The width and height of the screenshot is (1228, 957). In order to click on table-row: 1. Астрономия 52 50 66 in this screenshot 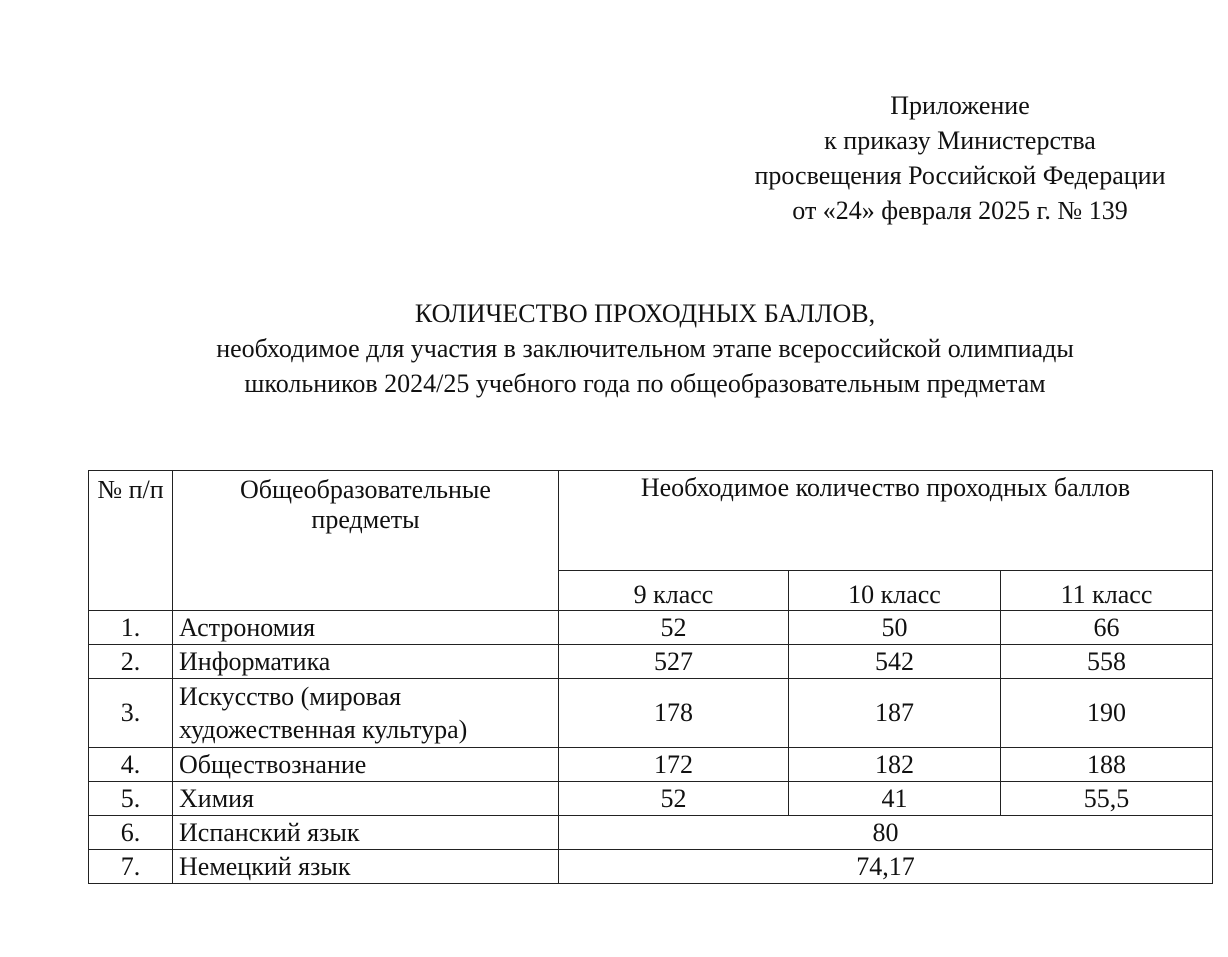, I will do `click(650, 627)`.